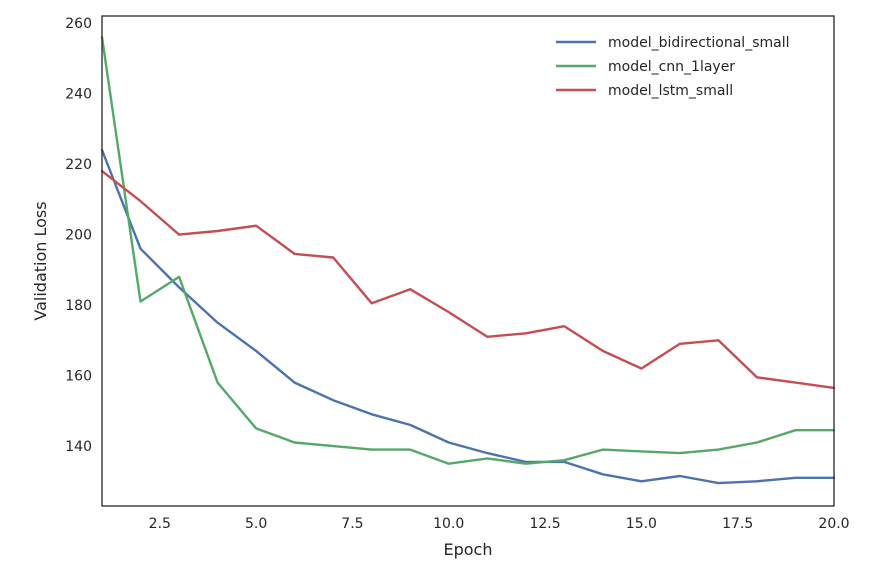  Describe the element at coordinates (78, 447) in the screenshot. I see `y-tick-label: 140` at that location.